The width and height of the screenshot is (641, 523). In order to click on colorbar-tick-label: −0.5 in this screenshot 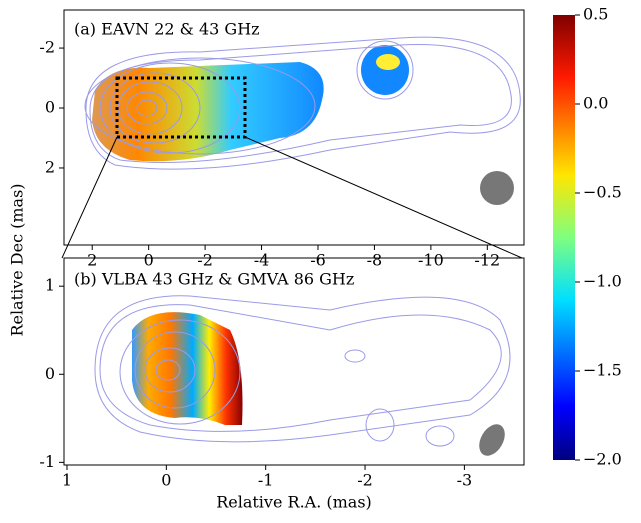, I will do `click(602, 192)`.